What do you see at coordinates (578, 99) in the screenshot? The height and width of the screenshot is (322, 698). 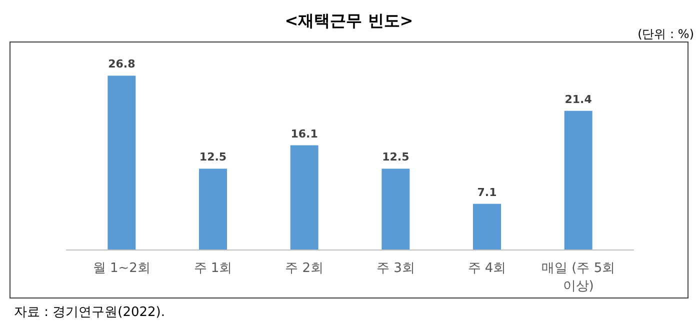 I see `data-label: 21.4` at bounding box center [578, 99].